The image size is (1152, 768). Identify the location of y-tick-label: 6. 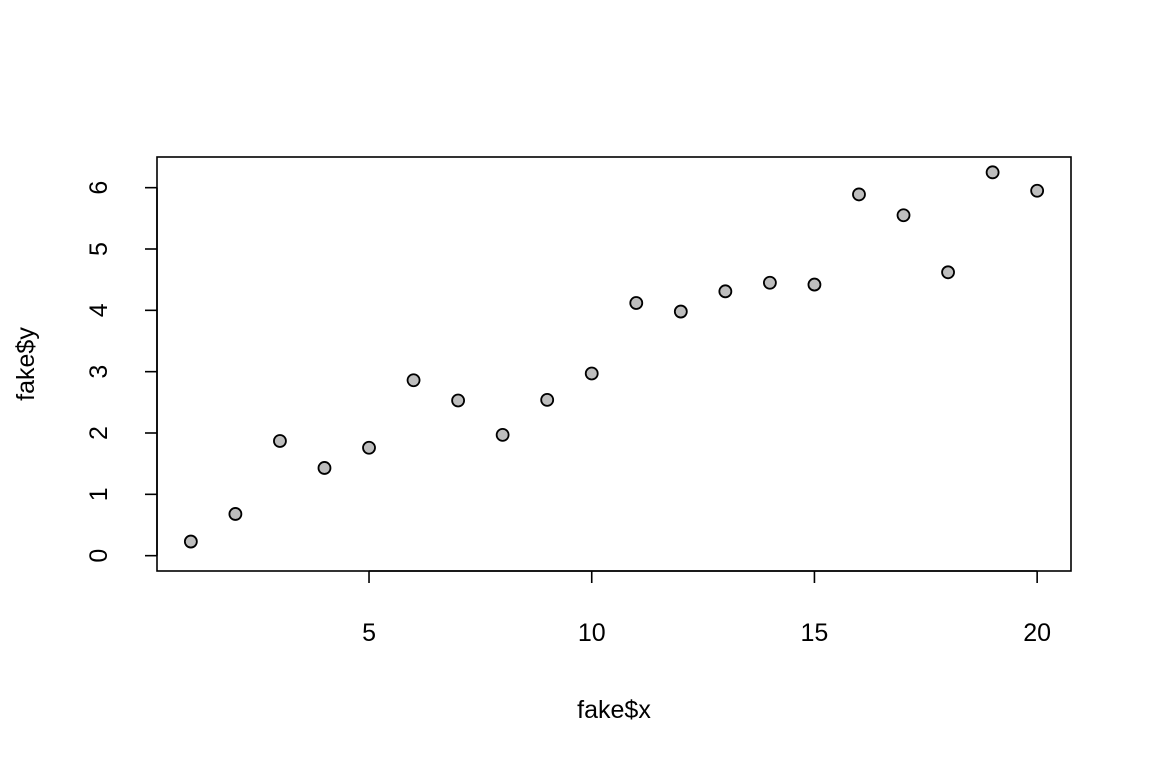
(99, 188).